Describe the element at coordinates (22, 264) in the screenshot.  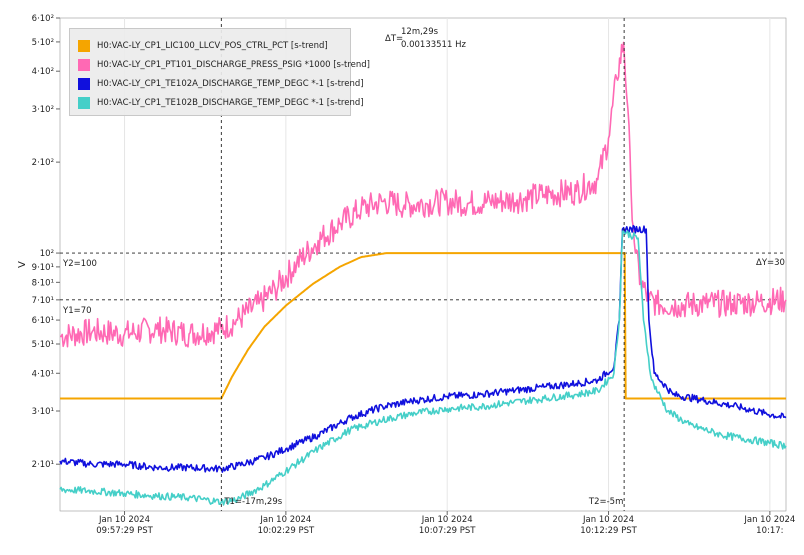
I see `y-axis-label: V` at that location.